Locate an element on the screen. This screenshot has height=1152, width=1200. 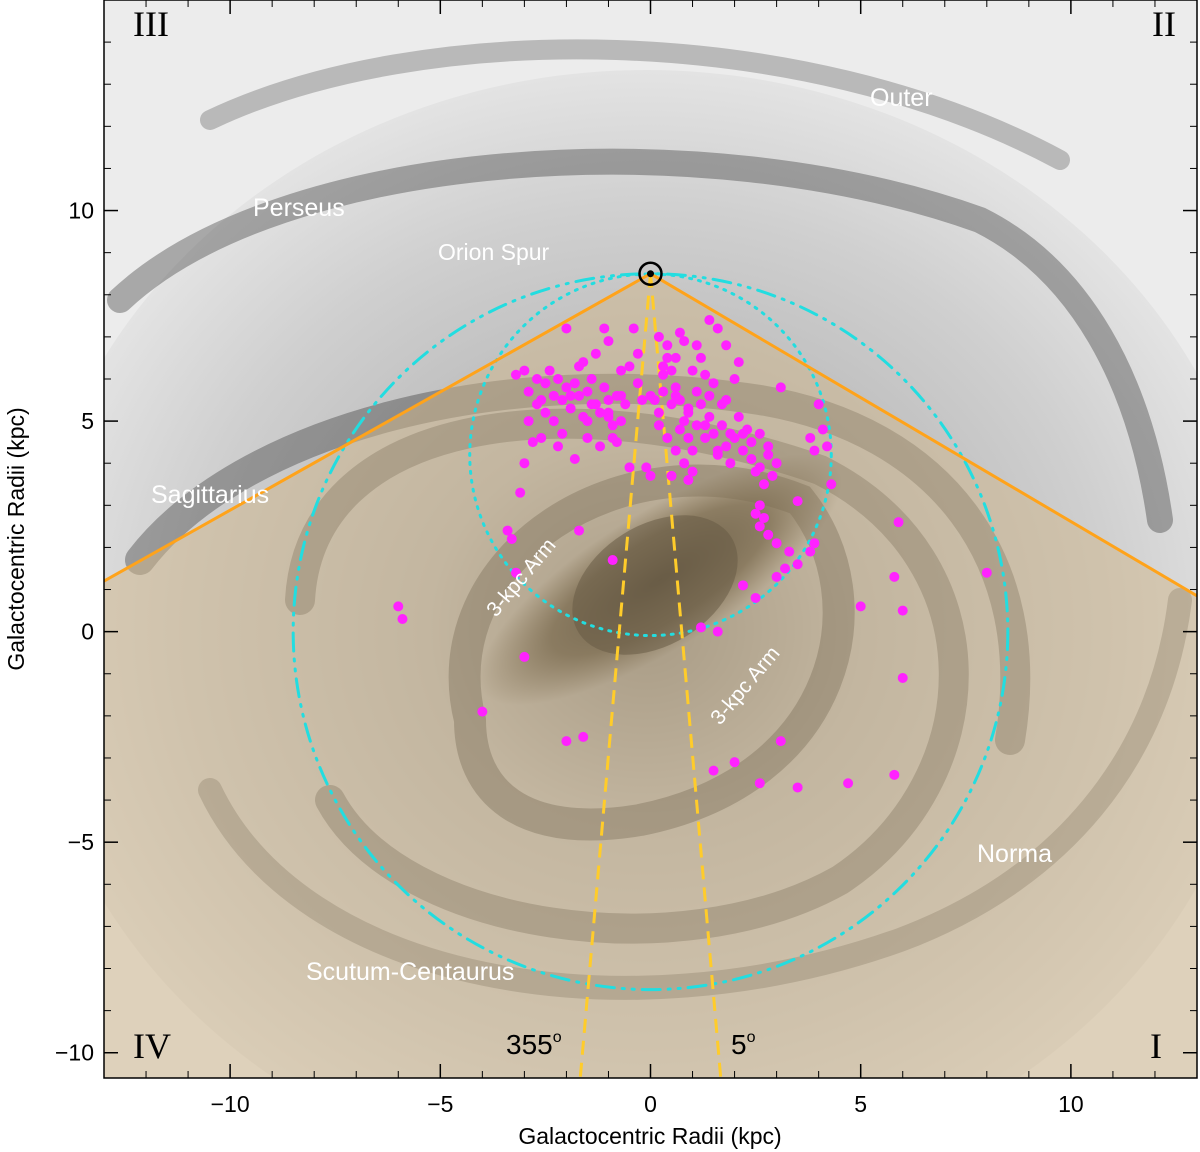
y-axis-title: Galactocentric Radii (kpc) is located at coordinates (16, 538).